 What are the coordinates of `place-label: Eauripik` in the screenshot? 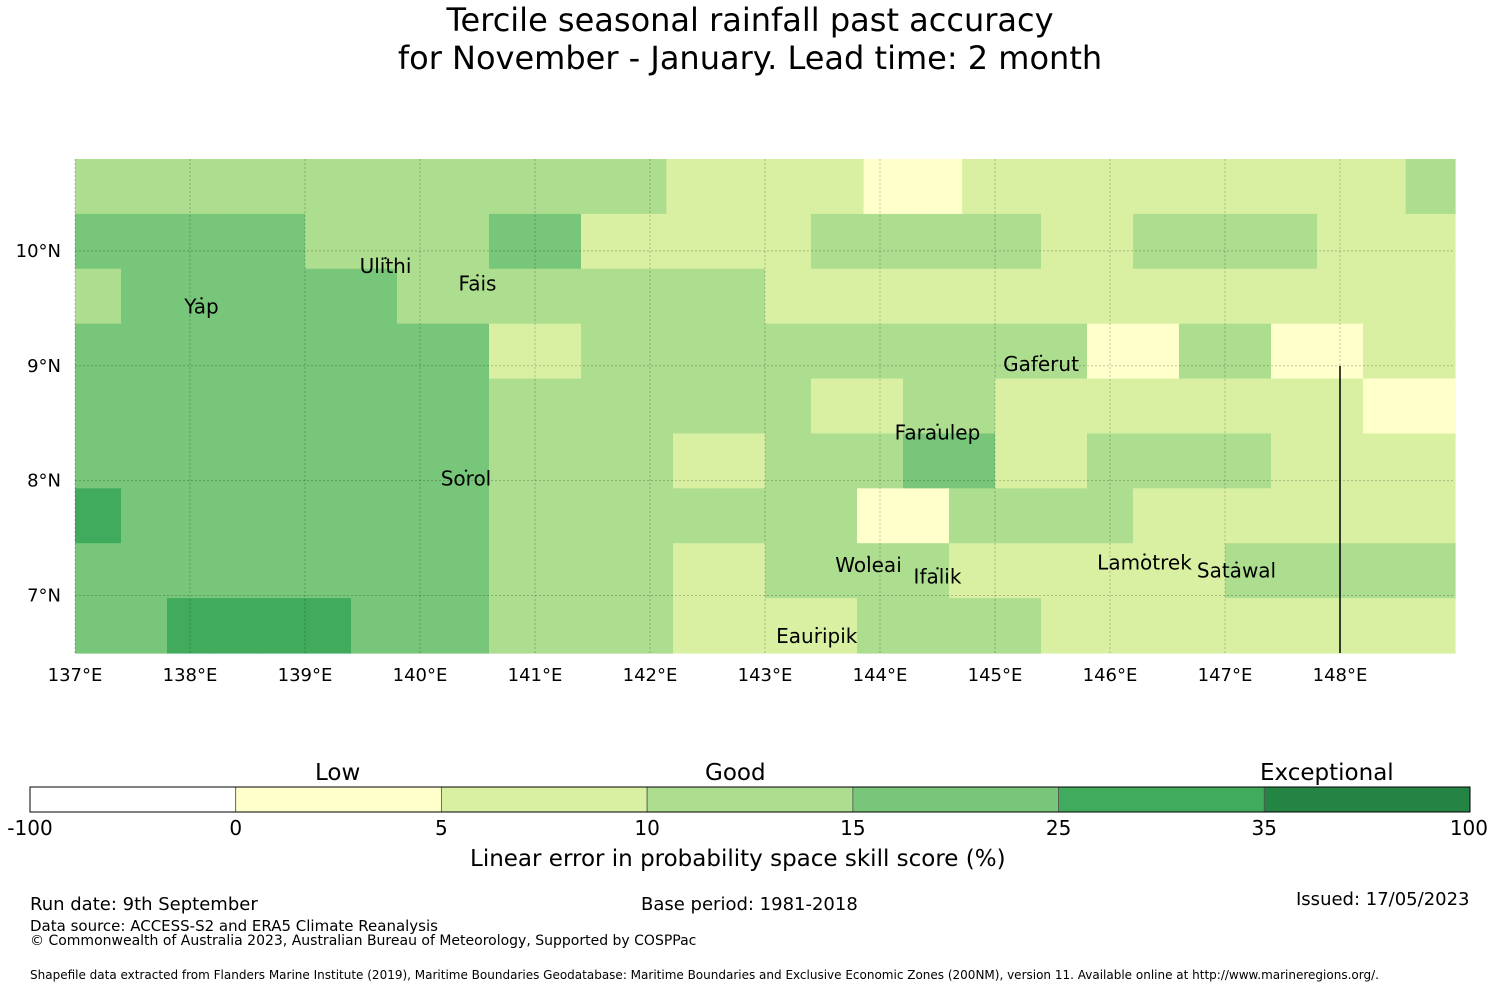 It's located at (817, 636).